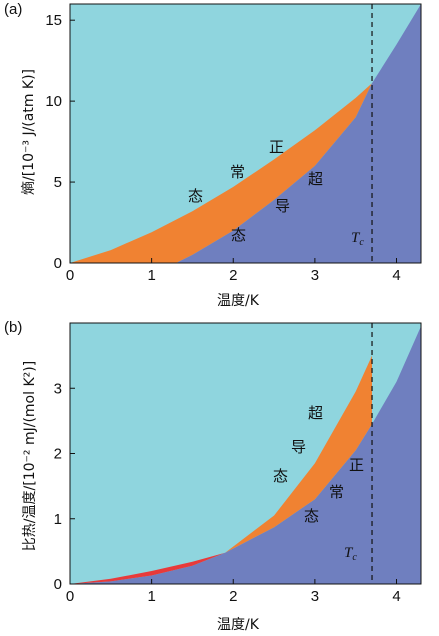  I want to click on panel-b-annot-chao: 超, so click(315, 413).